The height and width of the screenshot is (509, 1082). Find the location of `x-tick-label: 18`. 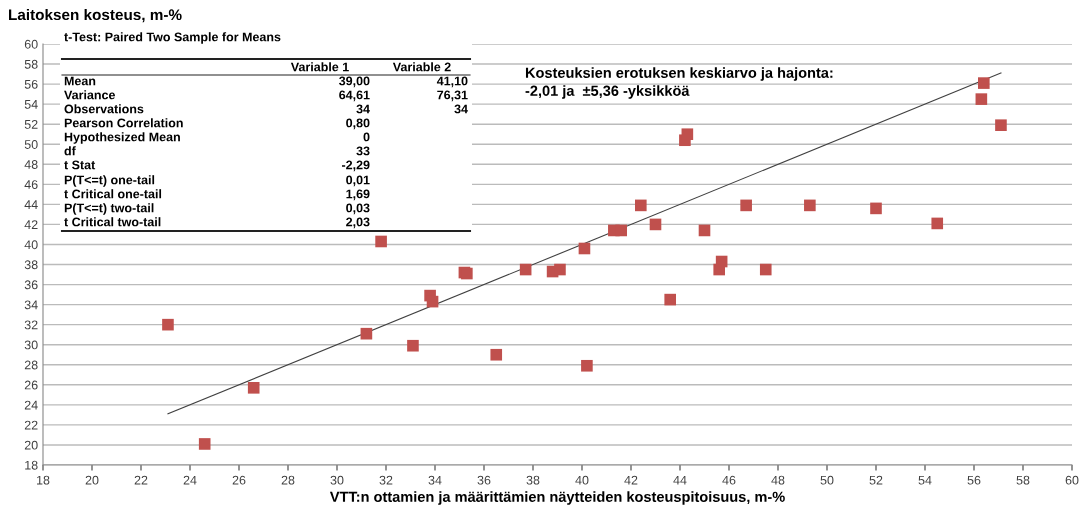

x-tick-label: 18 is located at coordinates (43, 480).